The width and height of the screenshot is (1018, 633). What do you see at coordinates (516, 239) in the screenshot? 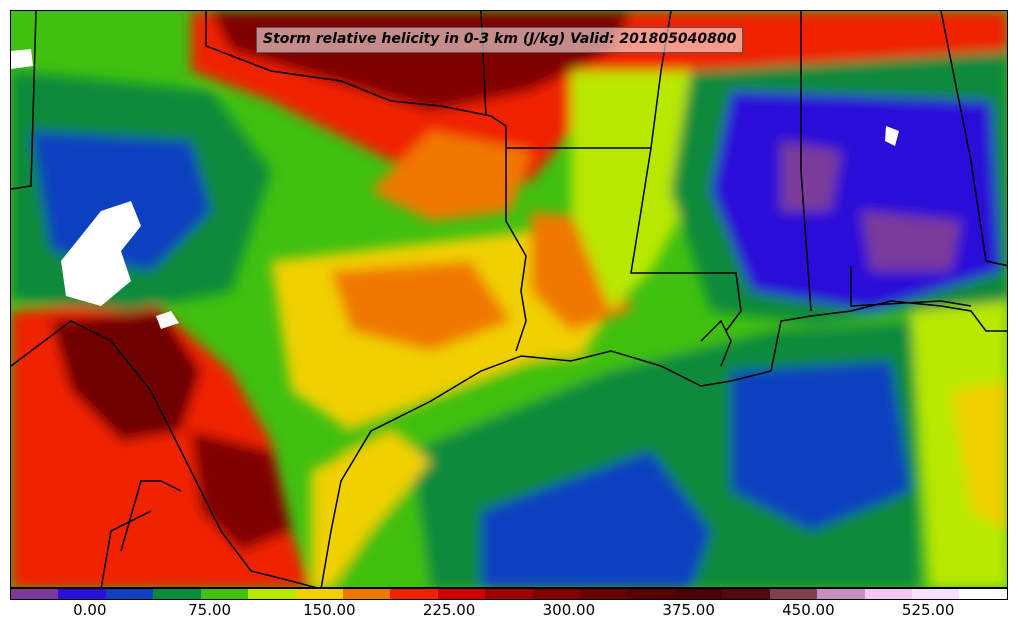
I see `state-line-tx-la-ar` at bounding box center [516, 239].